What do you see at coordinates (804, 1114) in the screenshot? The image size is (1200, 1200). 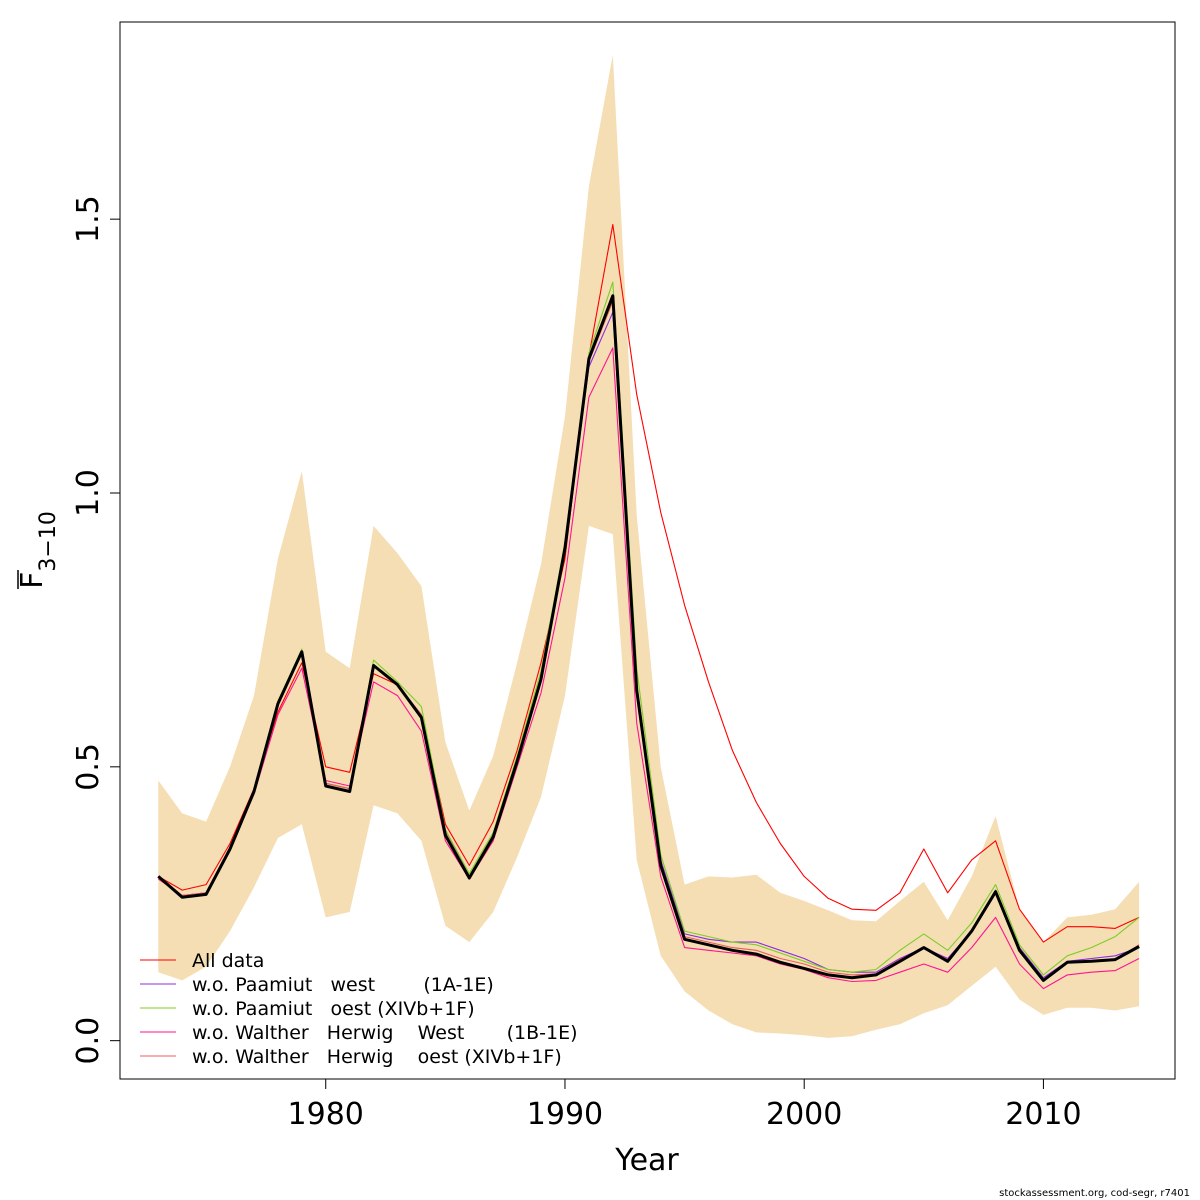 I see `x-tick-label: 2000` at bounding box center [804, 1114].